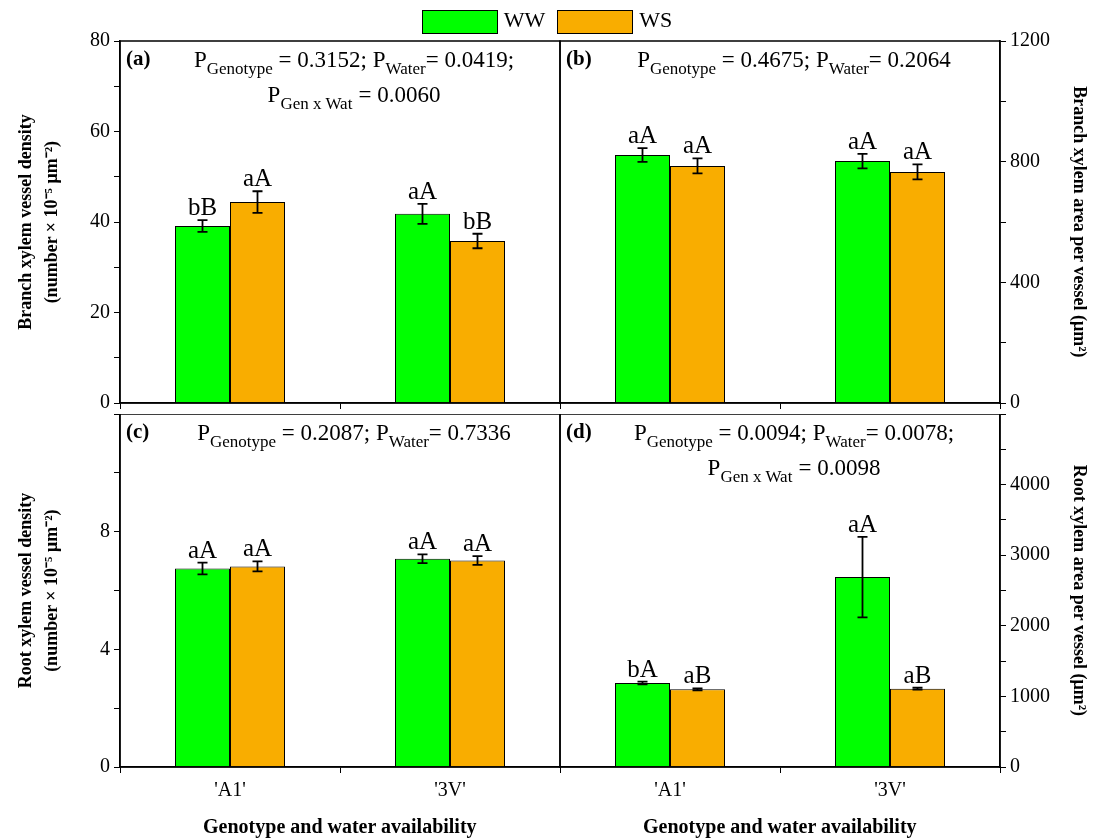 This screenshot has width=1094, height=839. What do you see at coordinates (105, 529) in the screenshot?
I see `y-tick-label: 8` at bounding box center [105, 529].